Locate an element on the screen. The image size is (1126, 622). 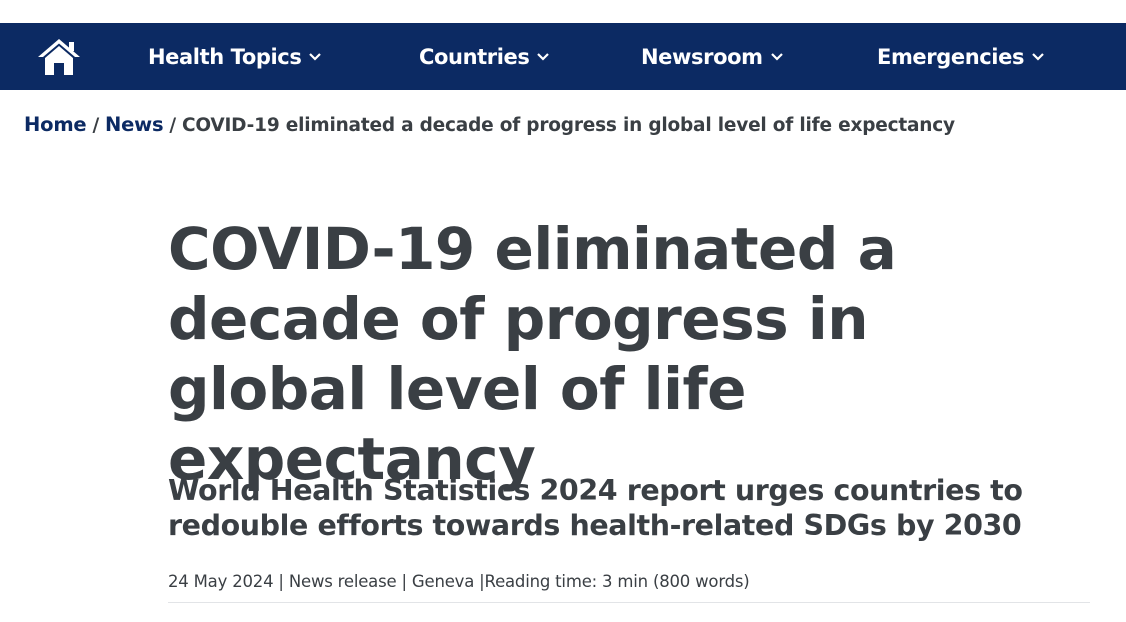
nav-item-emergencies: Emergencies is located at coordinates (960, 56).